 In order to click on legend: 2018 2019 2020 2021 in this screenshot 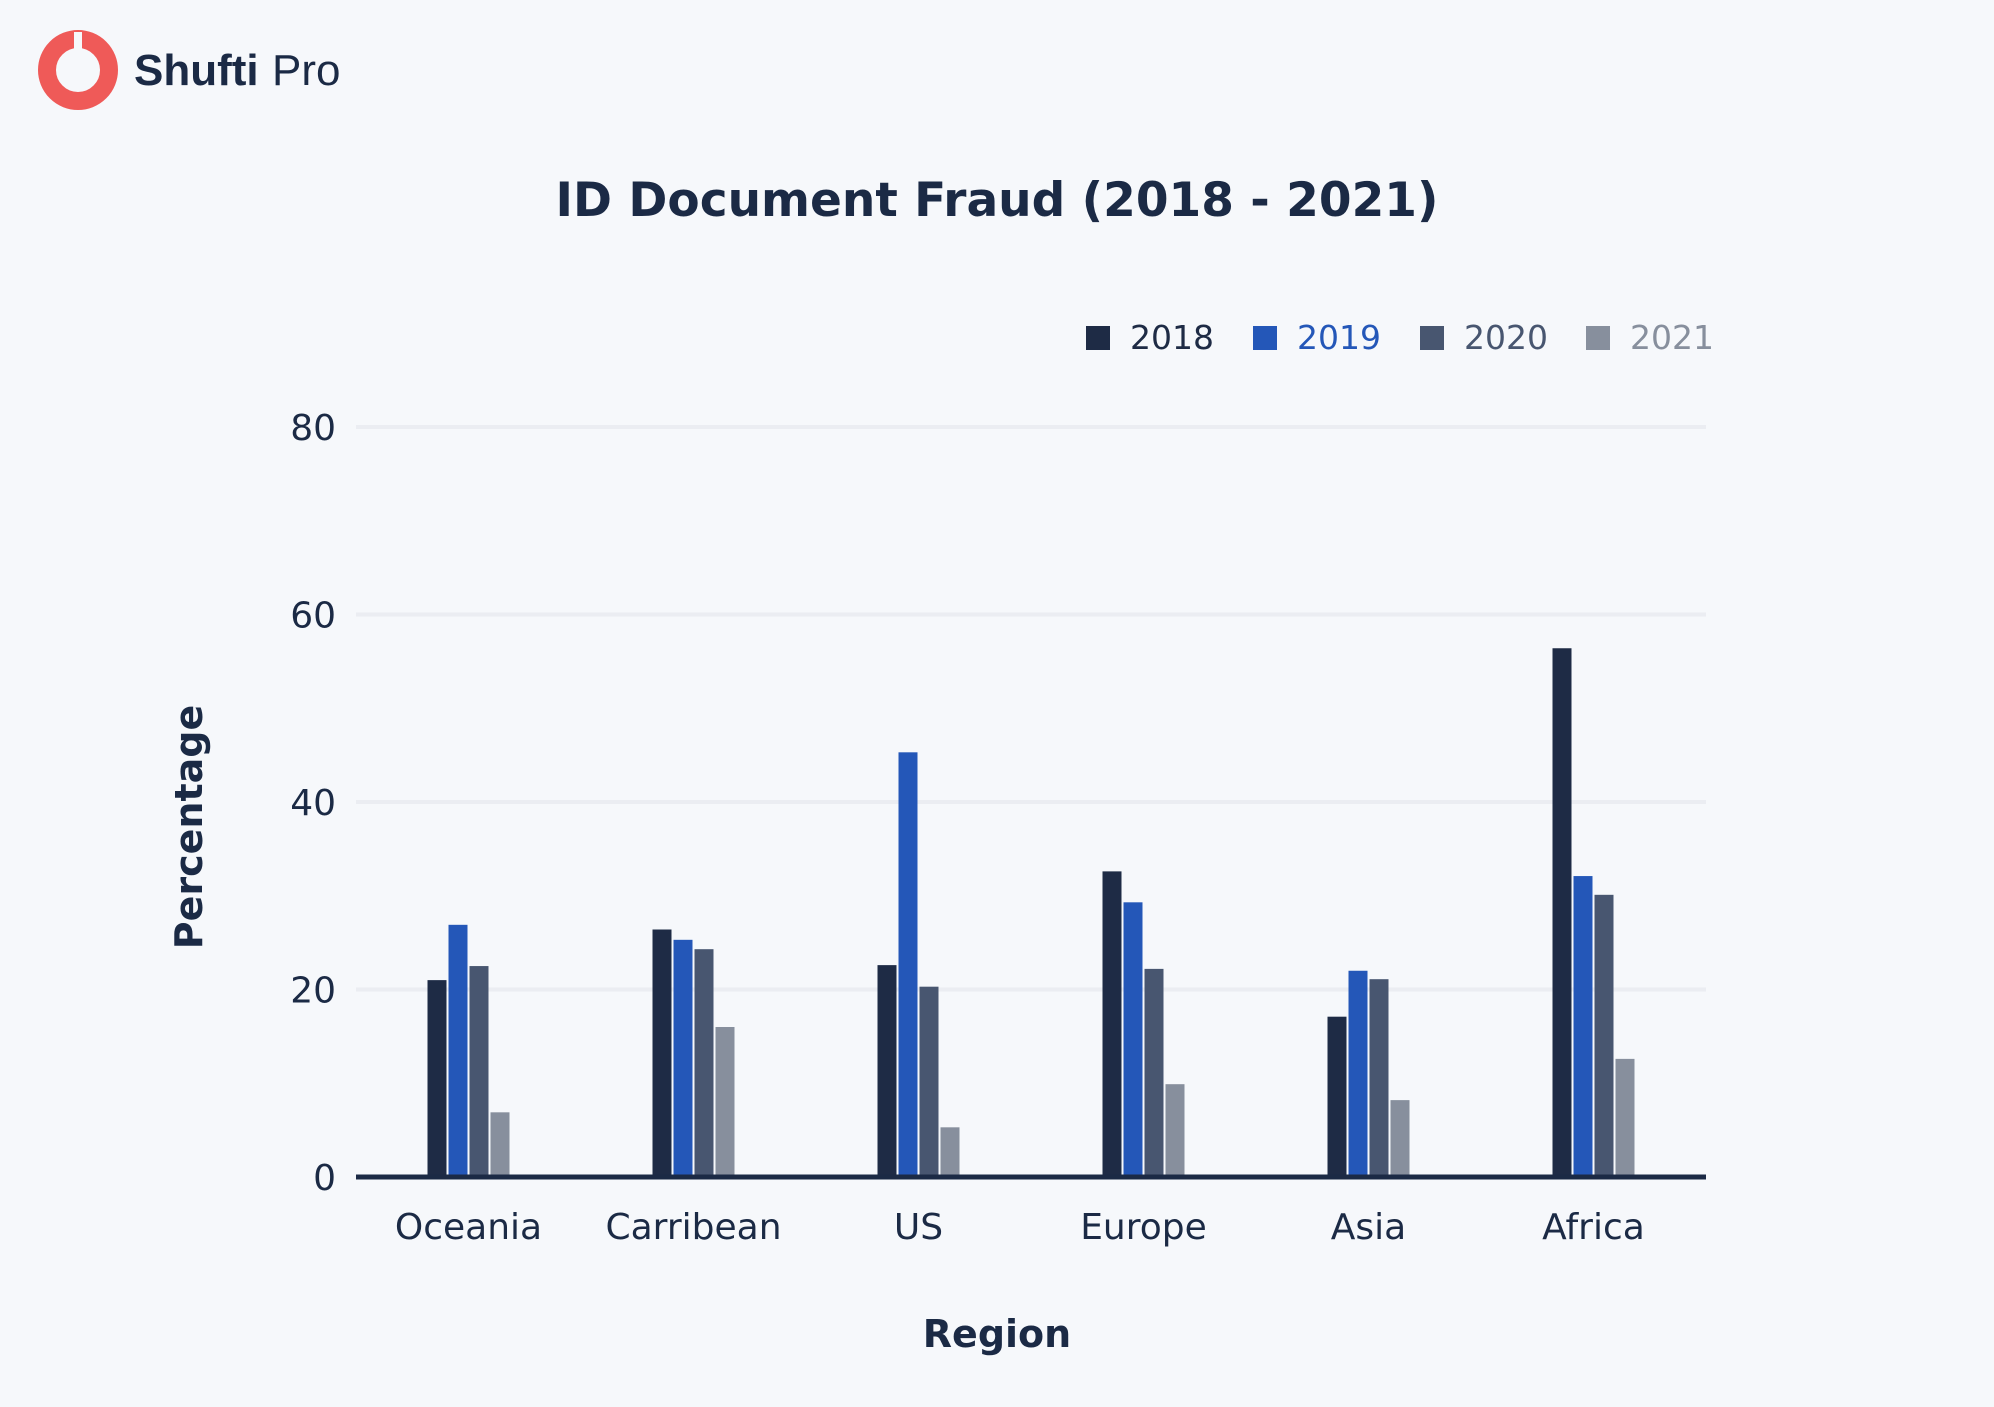, I will do `click(1400, 337)`.